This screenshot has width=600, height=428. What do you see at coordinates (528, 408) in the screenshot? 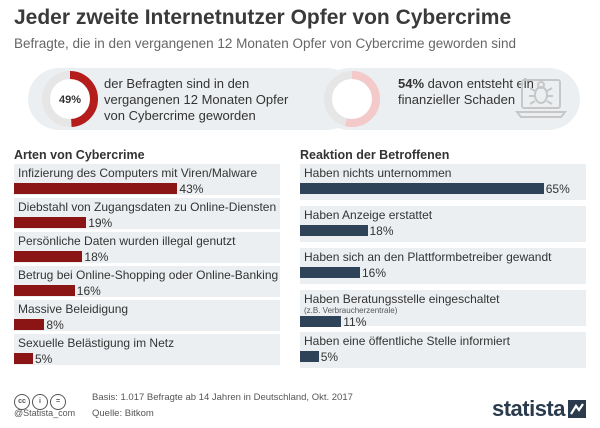
I see `statista-wordmark: statista` at bounding box center [528, 408].